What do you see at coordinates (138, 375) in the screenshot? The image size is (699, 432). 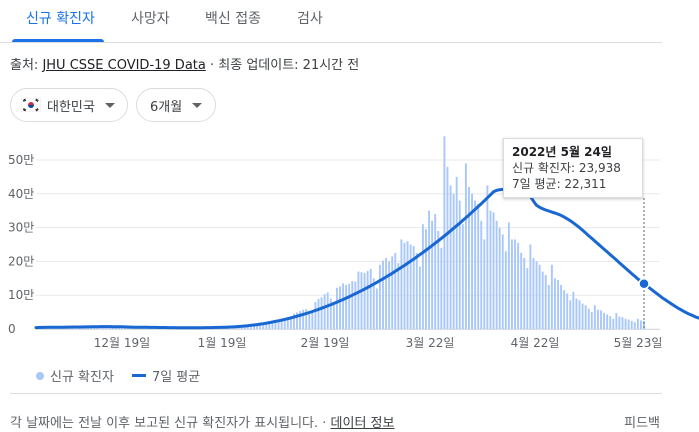 I see `legend-line-swatch` at bounding box center [138, 375].